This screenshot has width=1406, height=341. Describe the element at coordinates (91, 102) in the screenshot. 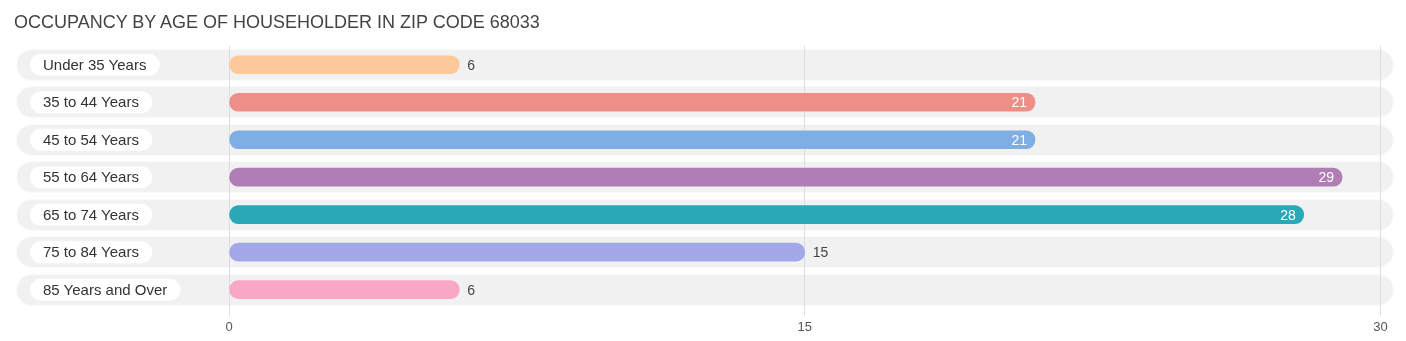

I see `y-tick-label: 35 to 44 Years` at that location.